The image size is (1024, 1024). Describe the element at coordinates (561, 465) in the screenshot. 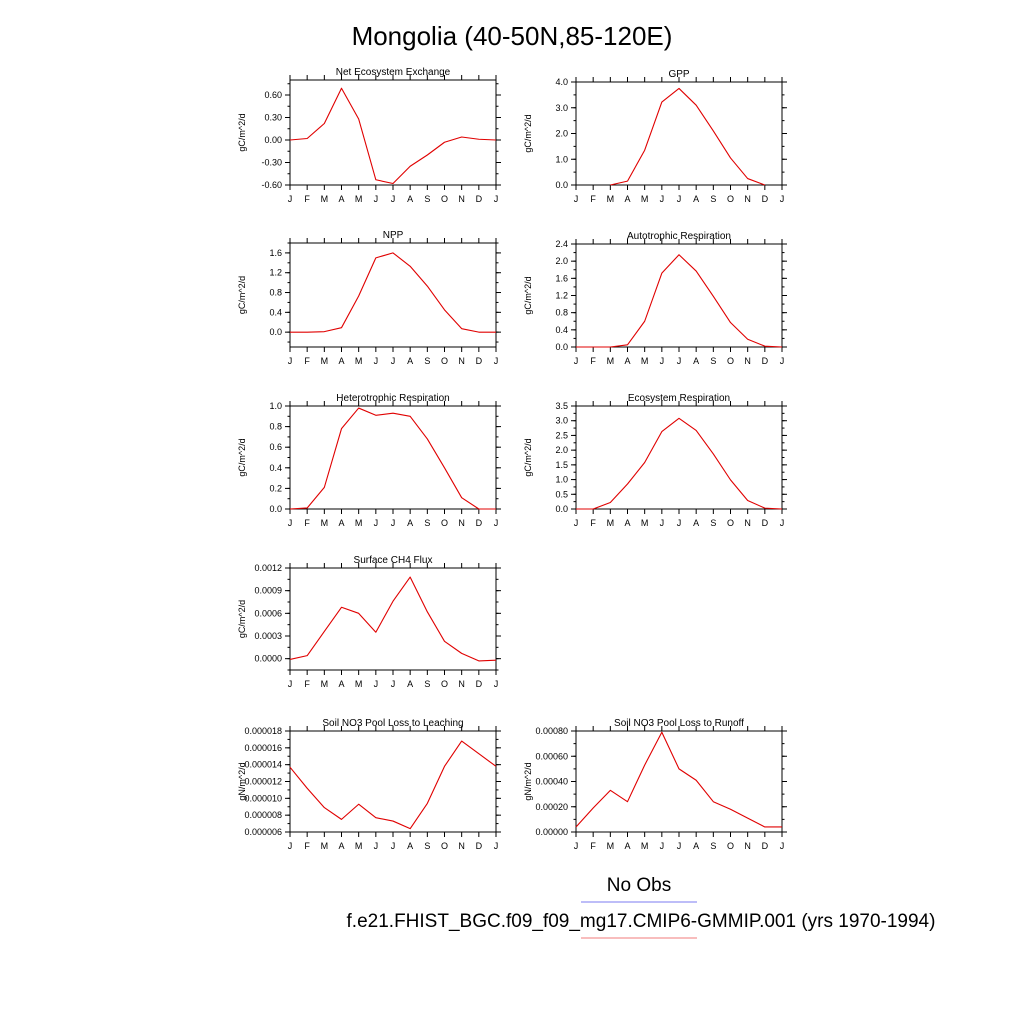

I see `y-tick-label: 1.5` at that location.